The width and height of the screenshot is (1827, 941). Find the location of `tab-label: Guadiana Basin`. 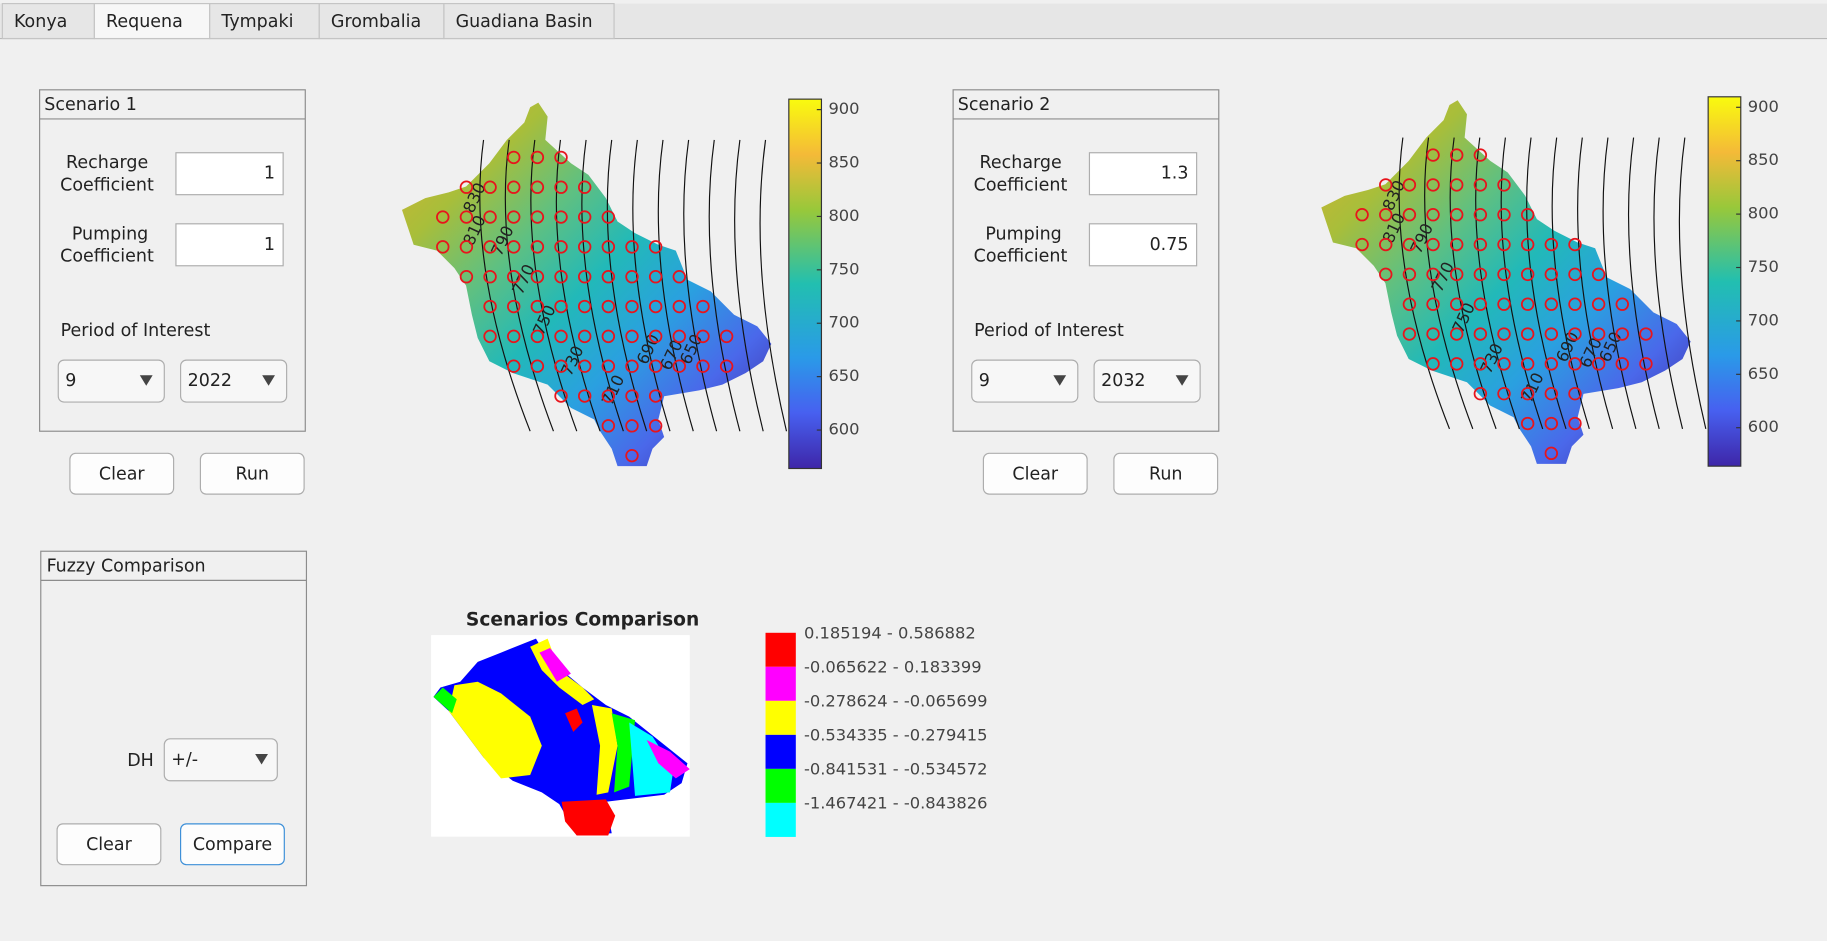

tab-label: Guadiana Basin is located at coordinates (524, 22).